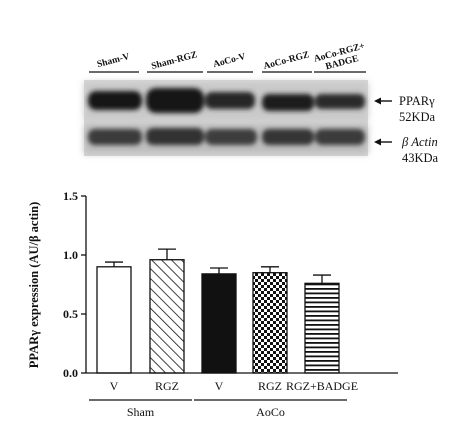  I want to click on y-tick-label: 1.0, so click(70, 255).